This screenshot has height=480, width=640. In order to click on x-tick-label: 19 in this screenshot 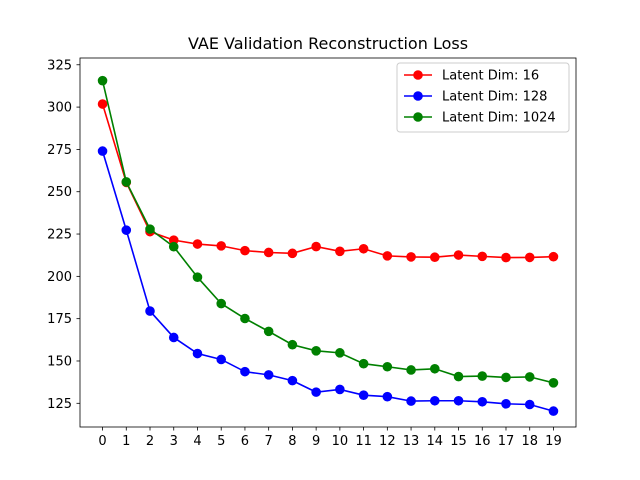, I will do `click(553, 441)`.